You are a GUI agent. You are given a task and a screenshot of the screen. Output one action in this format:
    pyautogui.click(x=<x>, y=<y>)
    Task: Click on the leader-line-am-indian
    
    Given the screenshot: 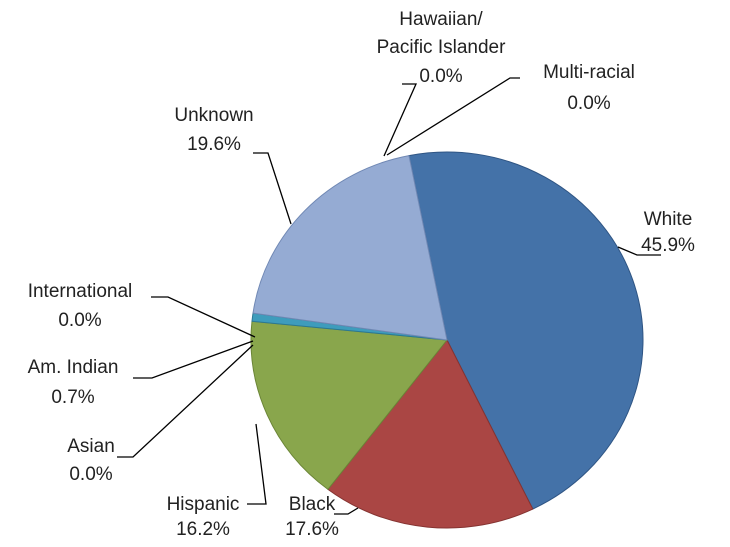 What is the action you would take?
    pyautogui.click(x=193, y=359)
    